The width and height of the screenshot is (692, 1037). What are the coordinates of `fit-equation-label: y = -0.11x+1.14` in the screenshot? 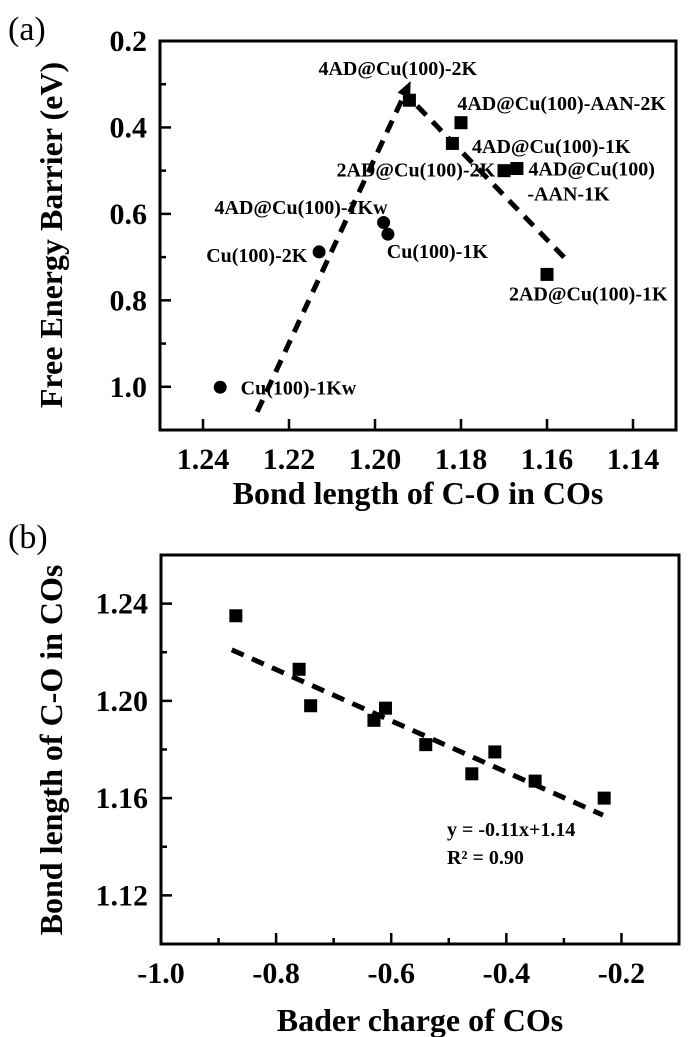 It's located at (511, 830).